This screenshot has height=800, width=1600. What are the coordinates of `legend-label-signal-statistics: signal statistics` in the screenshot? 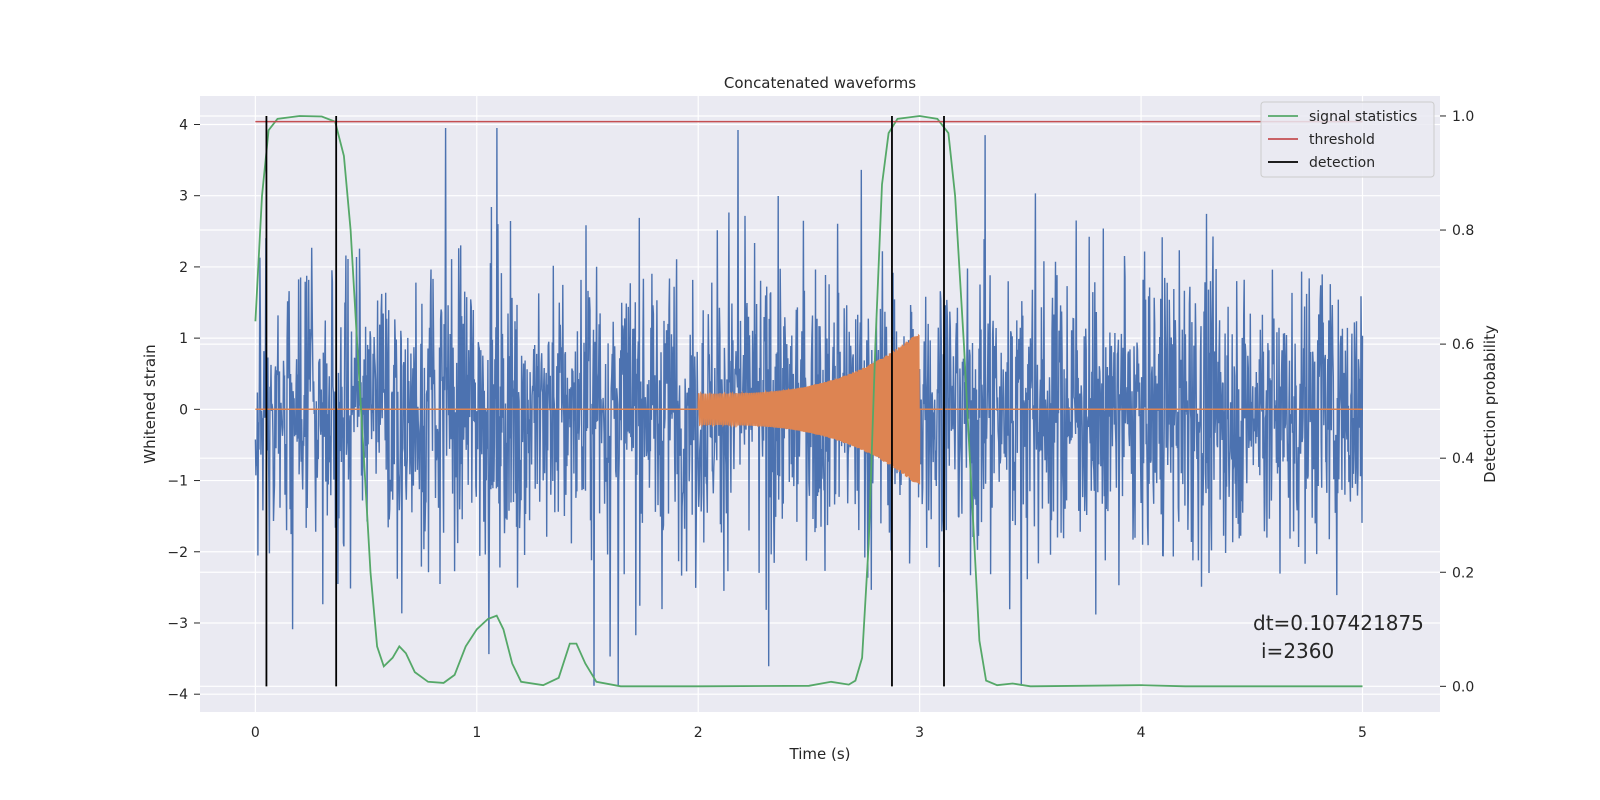 It's located at (1363, 117).